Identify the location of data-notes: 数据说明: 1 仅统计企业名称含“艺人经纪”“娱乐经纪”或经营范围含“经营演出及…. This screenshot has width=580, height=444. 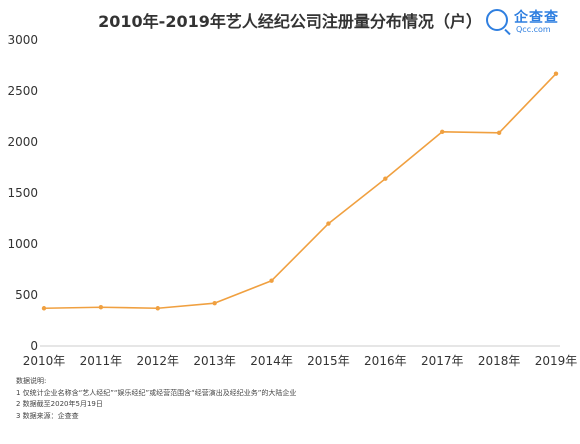
(156, 399).